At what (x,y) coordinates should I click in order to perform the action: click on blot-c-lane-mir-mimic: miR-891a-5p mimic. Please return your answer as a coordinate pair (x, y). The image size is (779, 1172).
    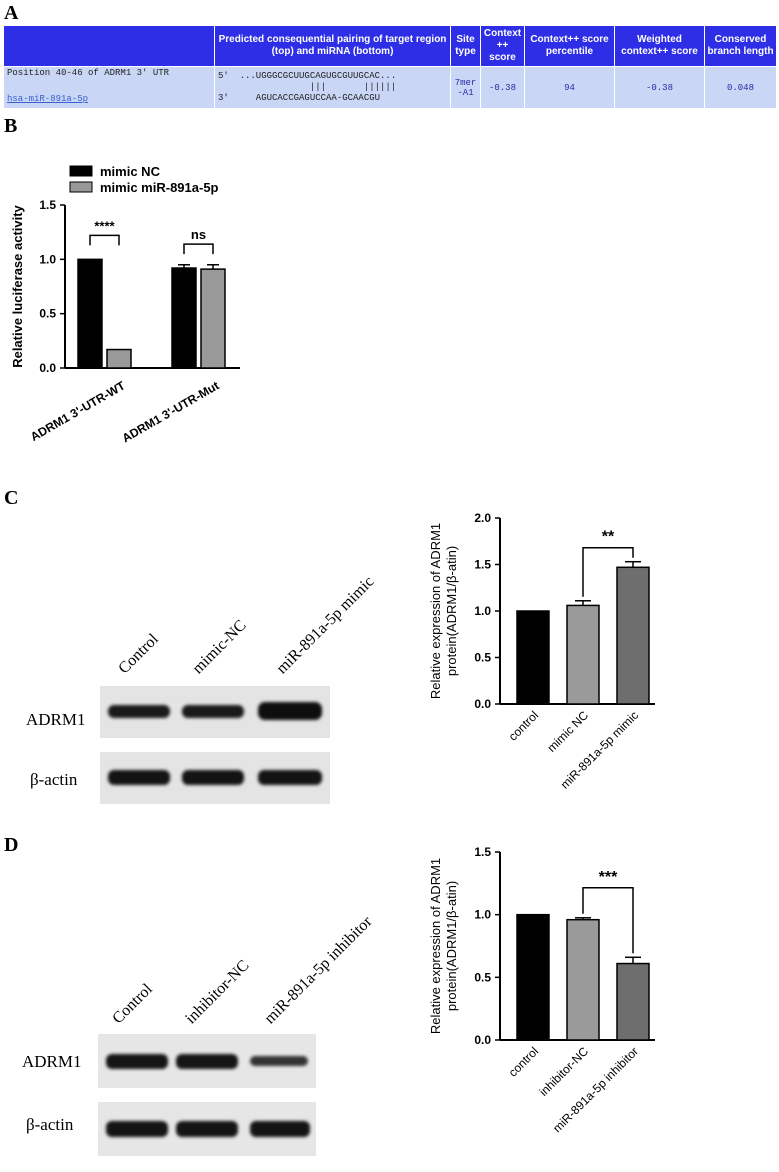
    Looking at the image, I should click on (325, 625).